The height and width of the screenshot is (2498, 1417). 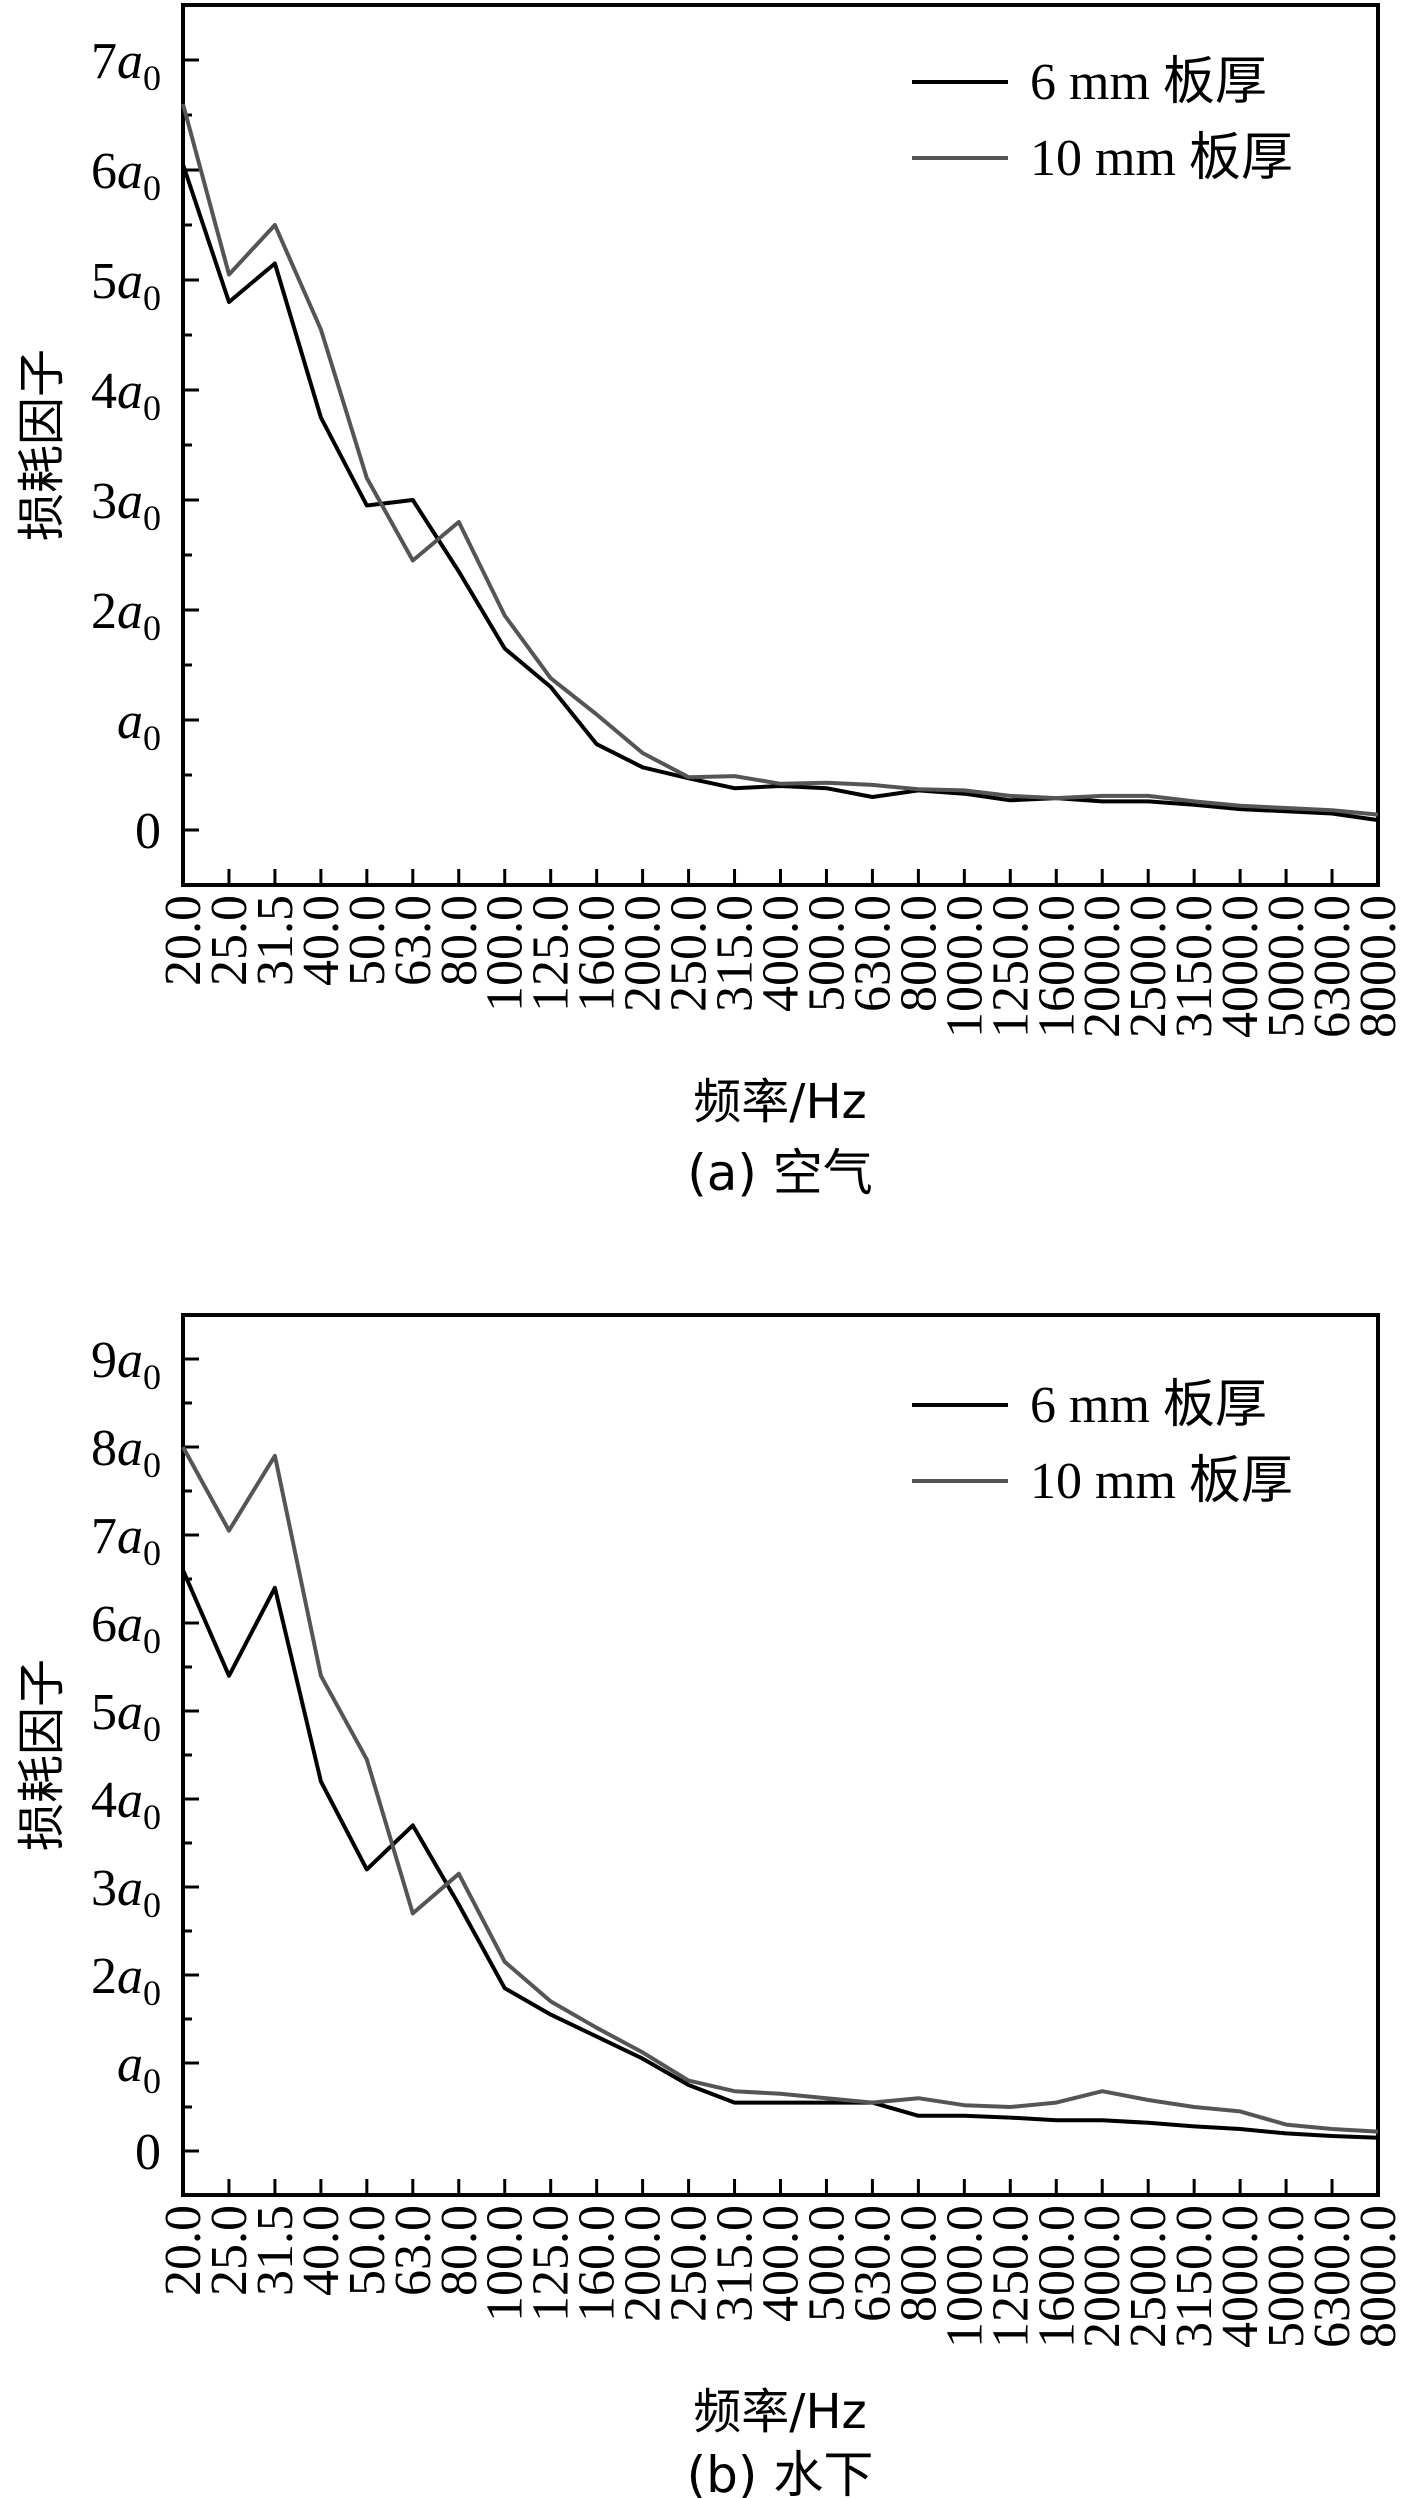 What do you see at coordinates (126, 1364) in the screenshot?
I see `y-tick-label: 9a0` at bounding box center [126, 1364].